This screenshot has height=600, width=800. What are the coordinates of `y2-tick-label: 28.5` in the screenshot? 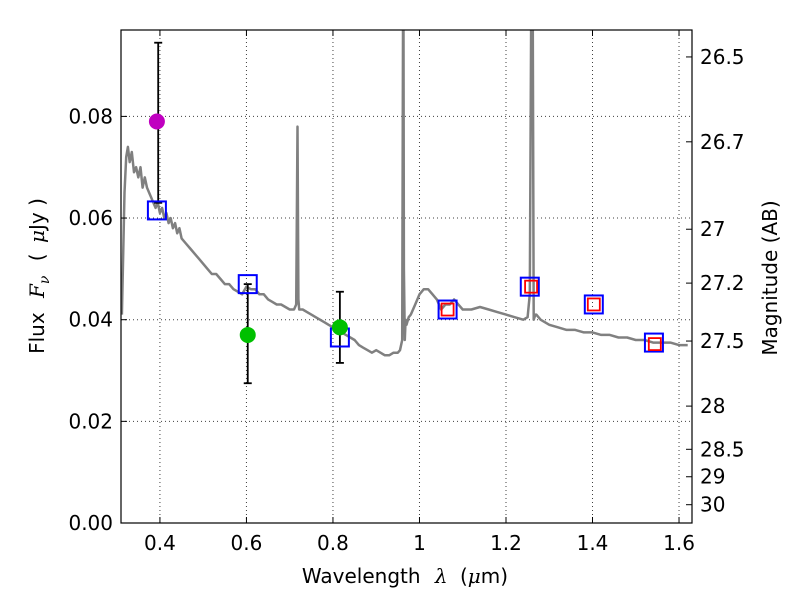 It's located at (722, 449).